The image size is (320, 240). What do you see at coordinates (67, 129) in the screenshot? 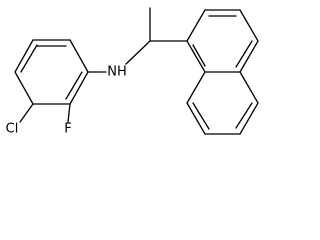
I see `atom-label: F` at bounding box center [67, 129].